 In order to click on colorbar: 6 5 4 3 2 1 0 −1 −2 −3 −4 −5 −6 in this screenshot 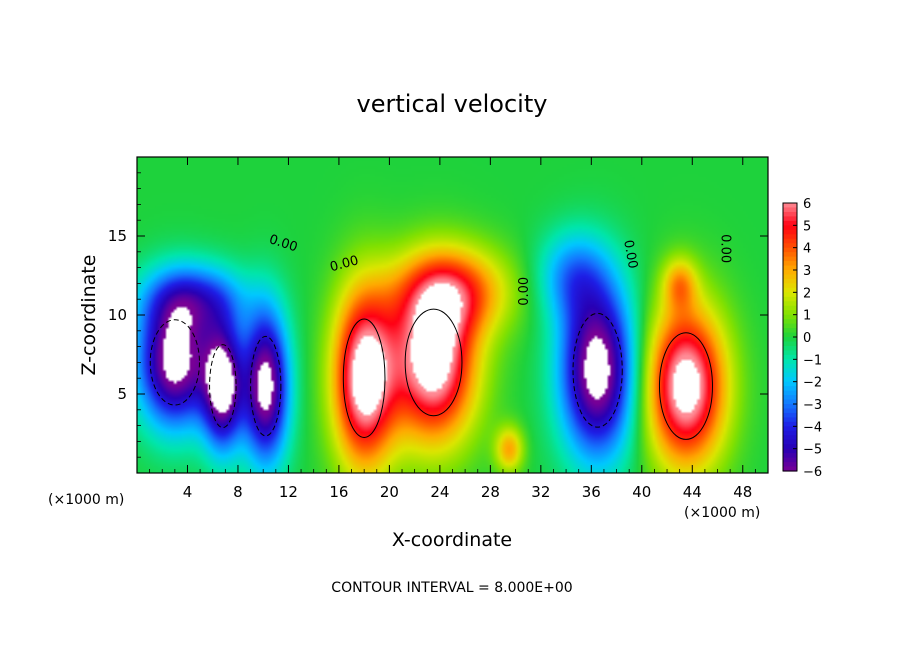, I will do `click(802, 338)`.